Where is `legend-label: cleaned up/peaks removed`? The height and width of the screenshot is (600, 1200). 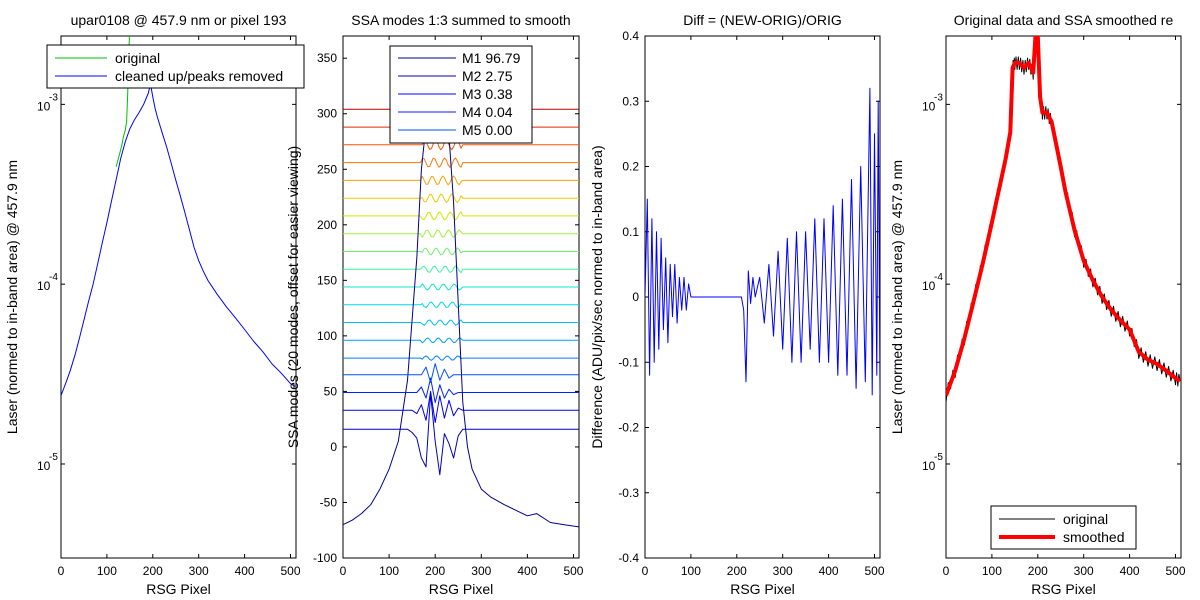 legend-label: cleaned up/peaks removed is located at coordinates (199, 76).